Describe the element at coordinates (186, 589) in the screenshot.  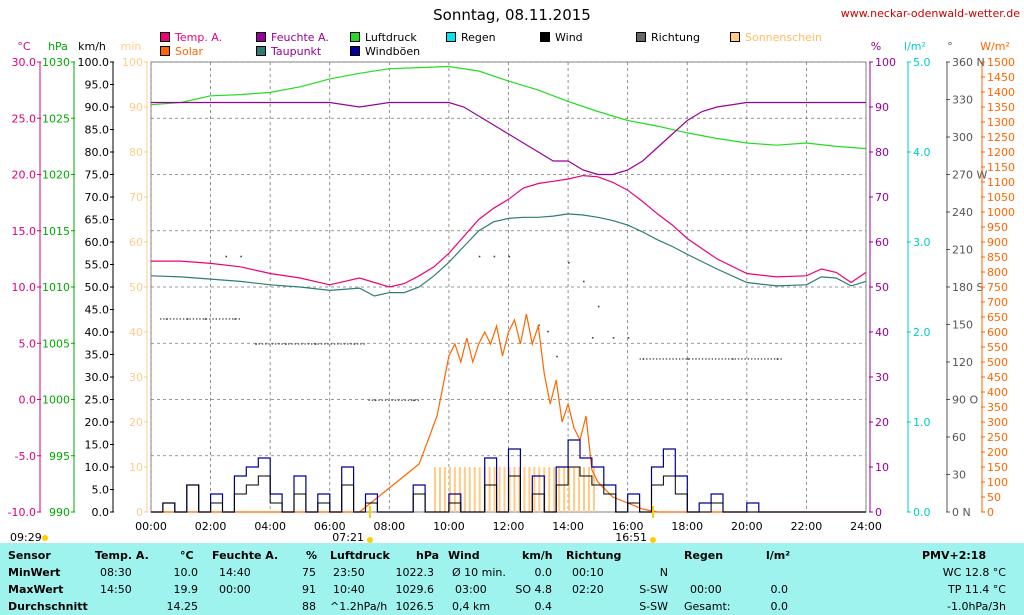
I see `temp-max: 19.9` at that location.